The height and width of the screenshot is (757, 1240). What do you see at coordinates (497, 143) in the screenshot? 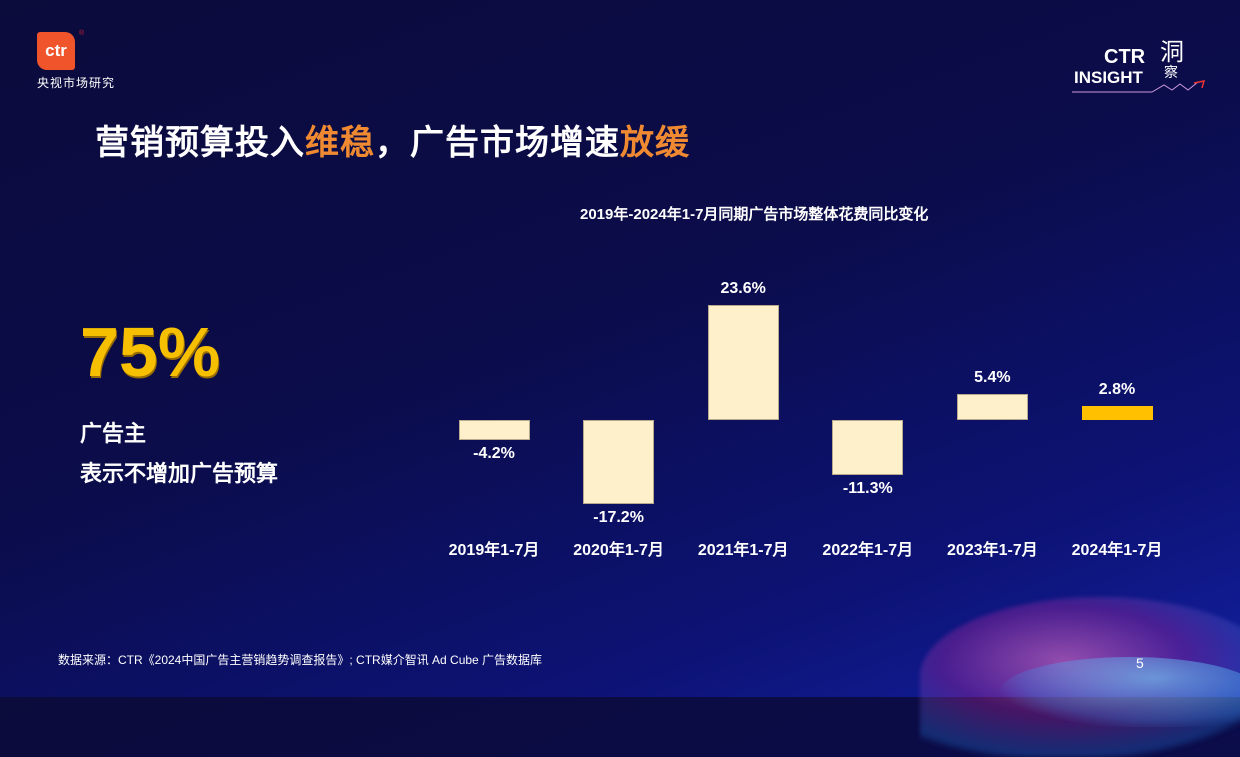
I see `title-text-2: ，广告市场增速` at bounding box center [497, 143].